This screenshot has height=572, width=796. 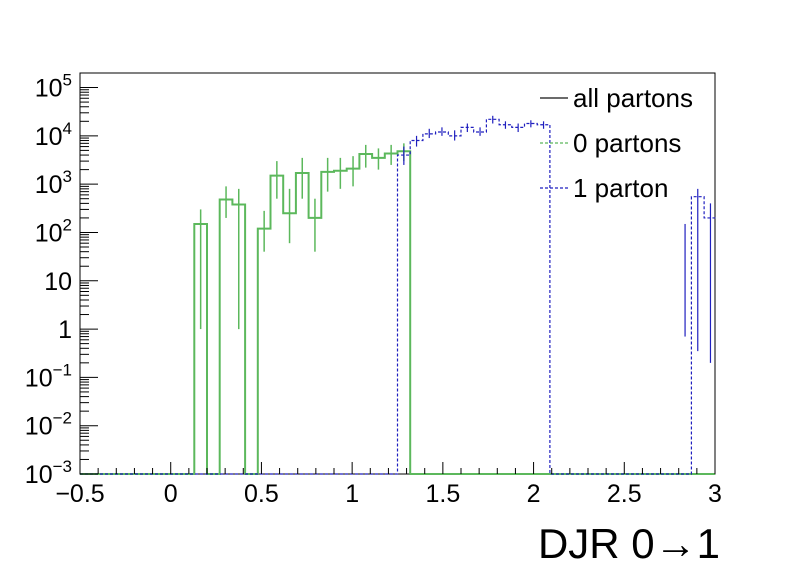 What do you see at coordinates (534, 494) in the screenshot?
I see `x-tick-label: 2` at bounding box center [534, 494].